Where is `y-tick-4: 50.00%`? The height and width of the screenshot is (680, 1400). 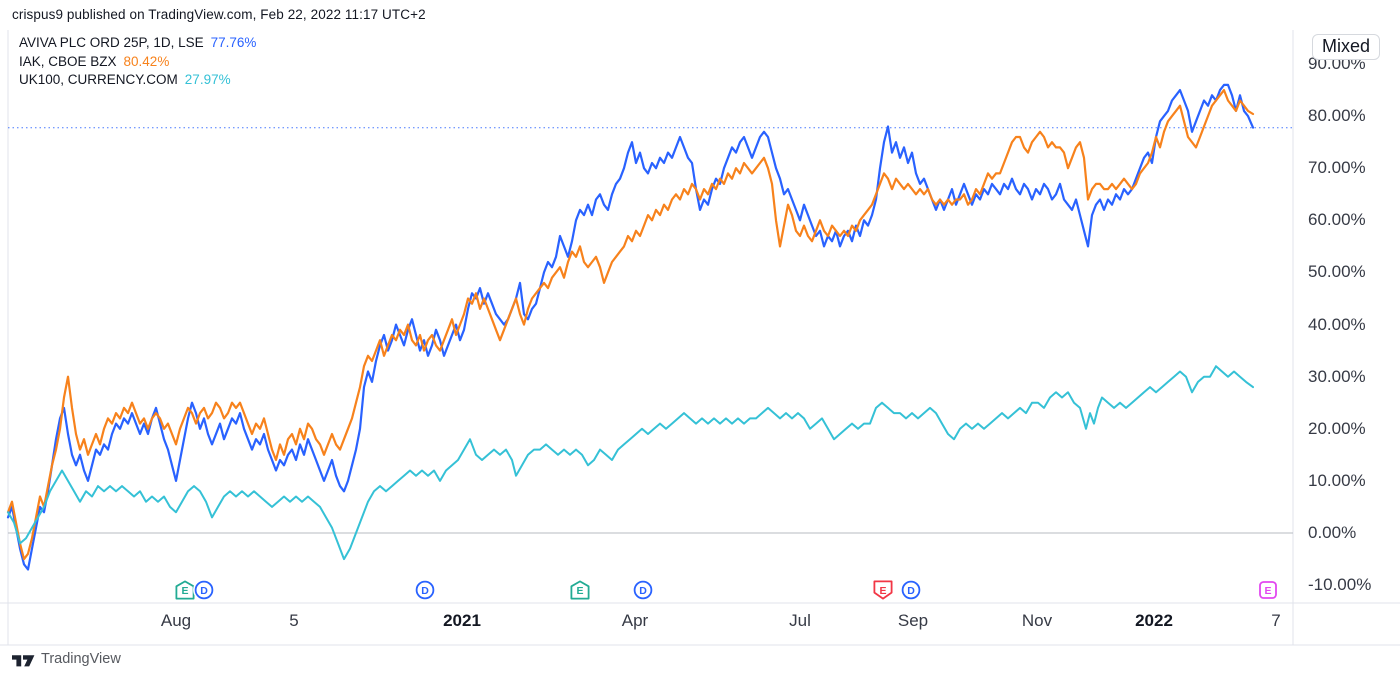 y-tick-4: 50.00% is located at coordinates (1337, 272).